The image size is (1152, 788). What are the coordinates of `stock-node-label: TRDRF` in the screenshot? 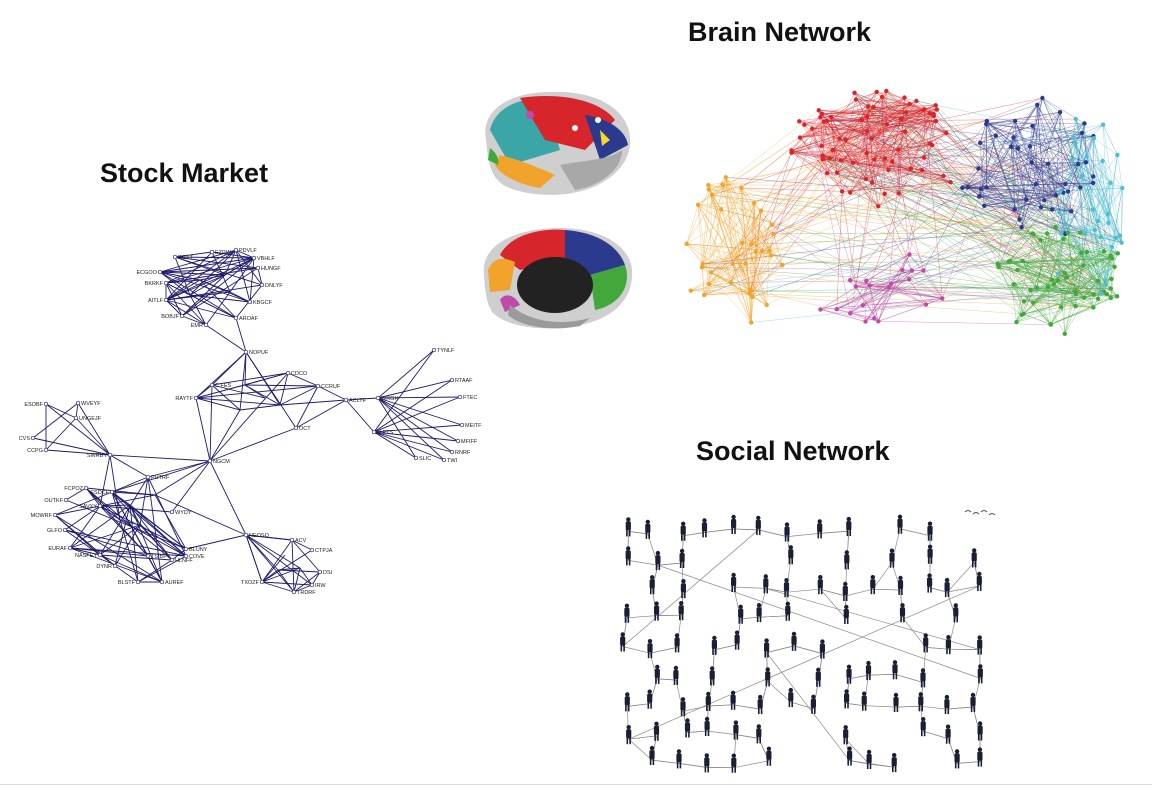 It's located at (306, 593).